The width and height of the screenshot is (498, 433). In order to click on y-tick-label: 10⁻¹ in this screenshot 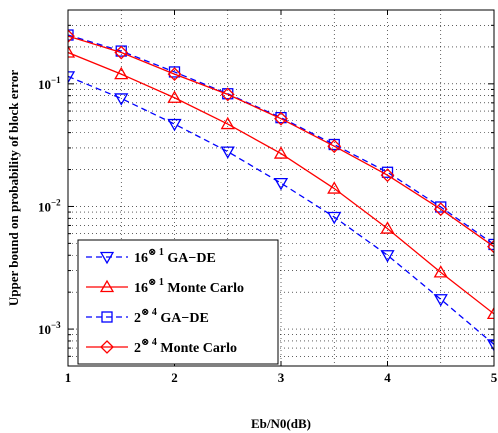, I will do `click(49, 83)`.